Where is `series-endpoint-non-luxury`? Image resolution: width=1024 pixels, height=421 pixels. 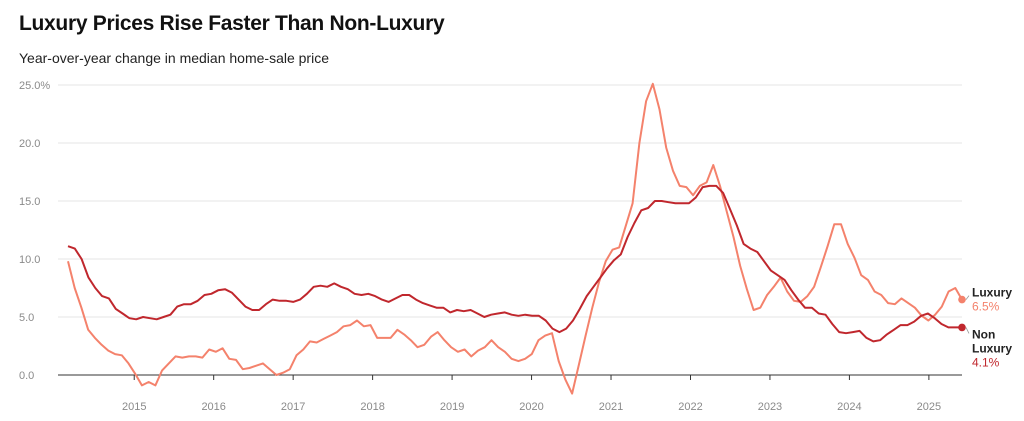
series-endpoint-non-luxury is located at coordinates (962, 327).